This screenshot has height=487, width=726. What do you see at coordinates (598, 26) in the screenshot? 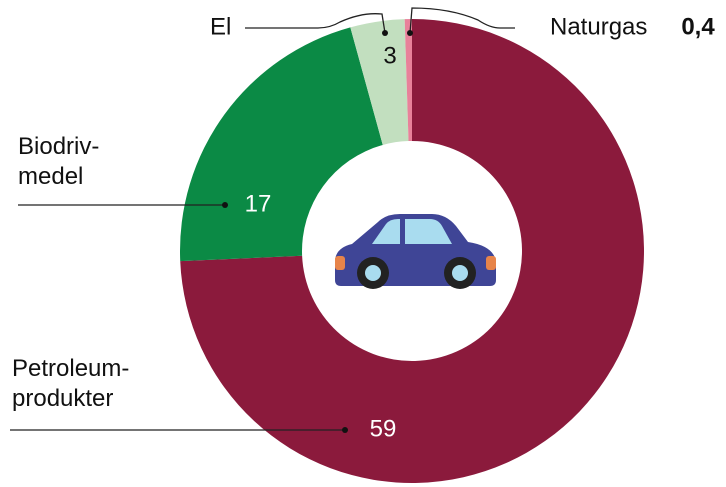
I see `slice-label: Naturgas` at bounding box center [598, 26].